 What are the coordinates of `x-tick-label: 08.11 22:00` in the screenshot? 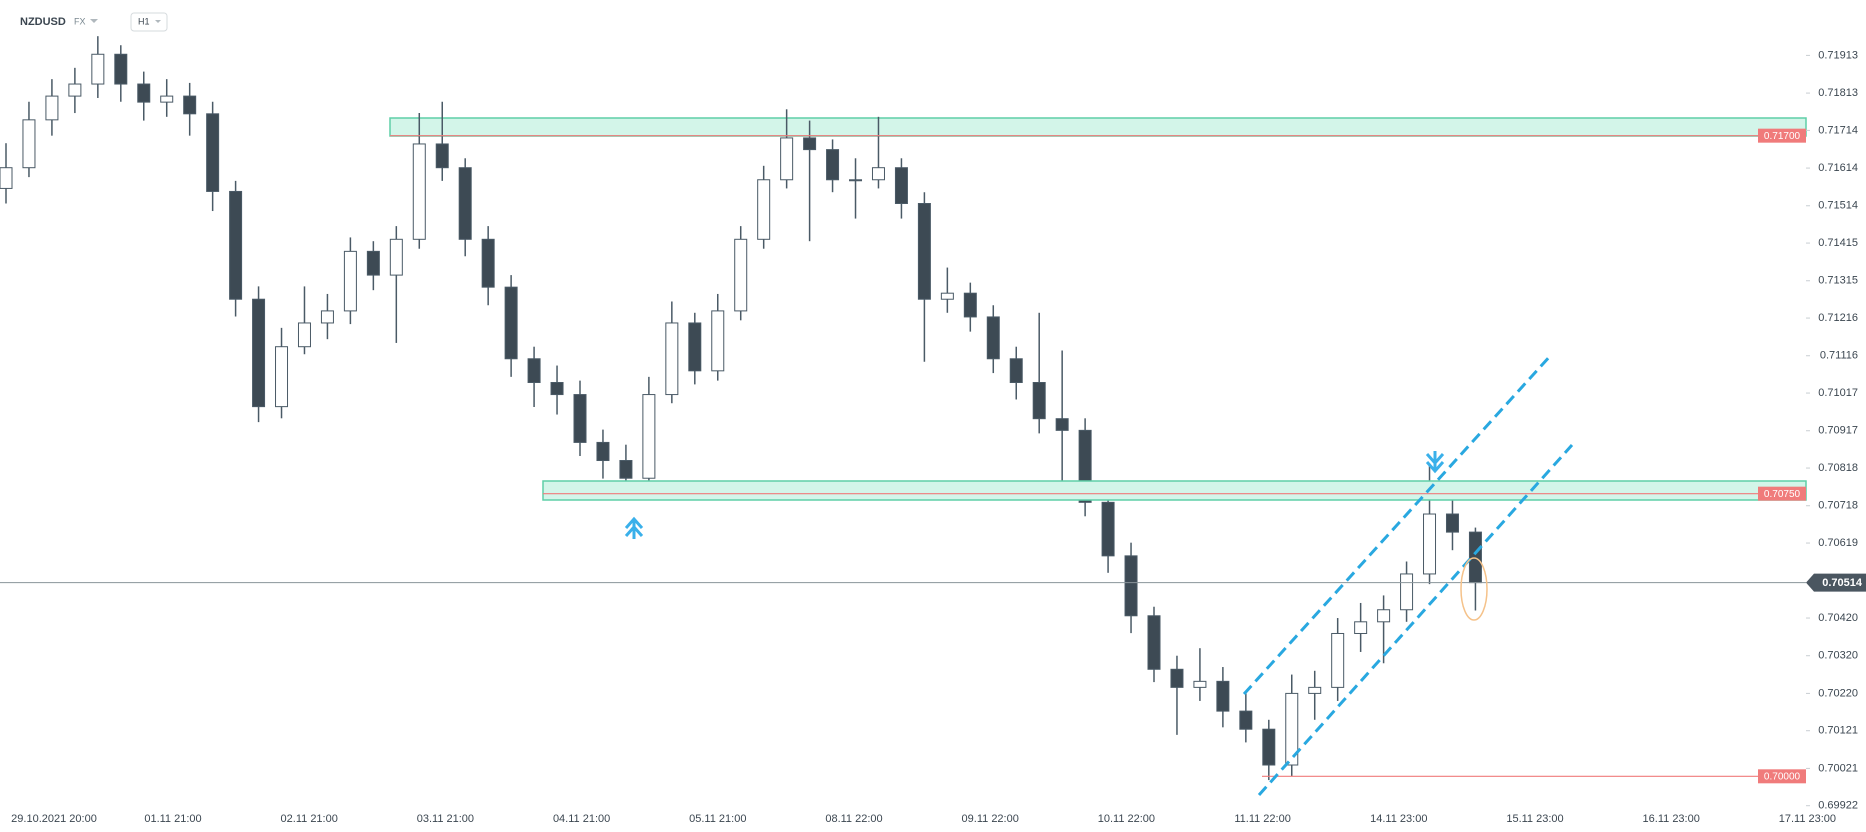 It's located at (853, 819).